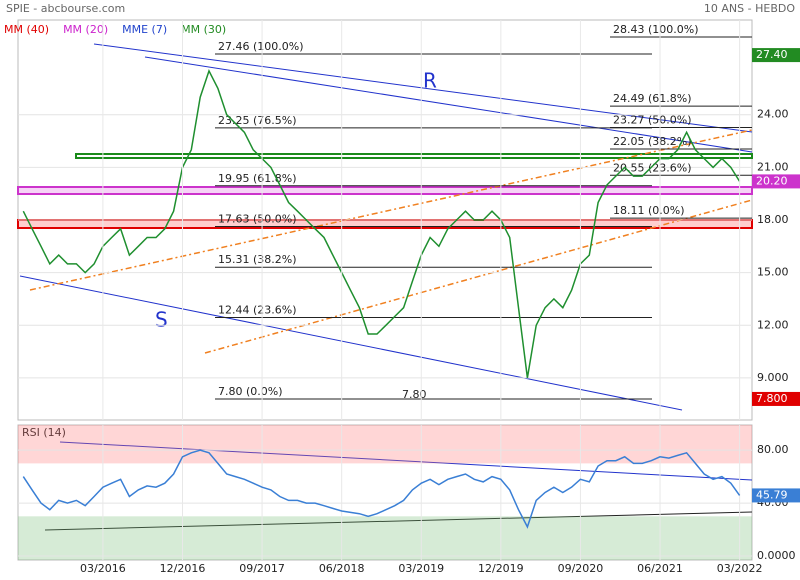 This screenshot has width=800, height=580. Describe the element at coordinates (85, 29) in the screenshot. I see `legend-item: MM (20)` at that location.